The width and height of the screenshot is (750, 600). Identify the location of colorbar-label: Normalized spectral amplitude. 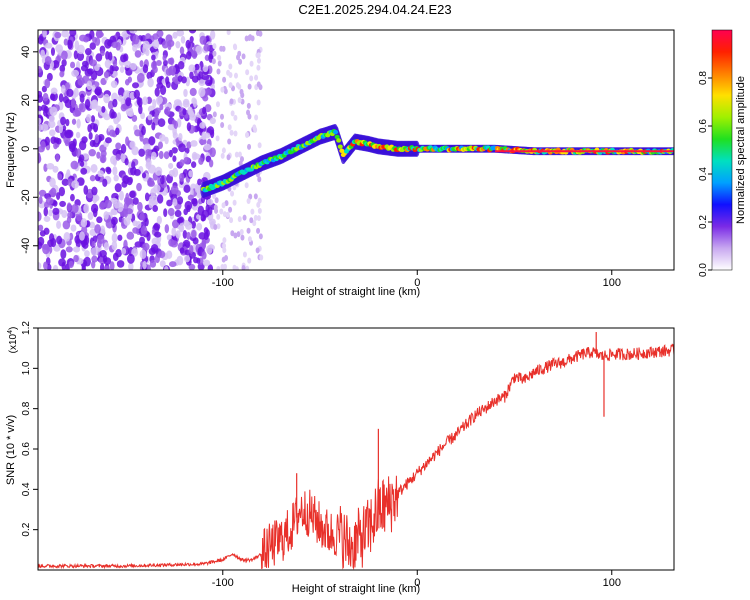
(741, 150).